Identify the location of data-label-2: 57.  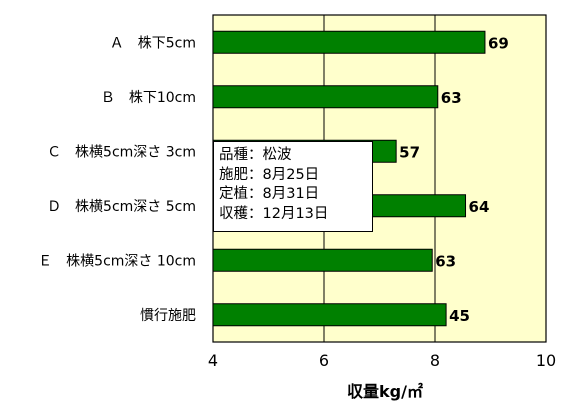
(409, 152).